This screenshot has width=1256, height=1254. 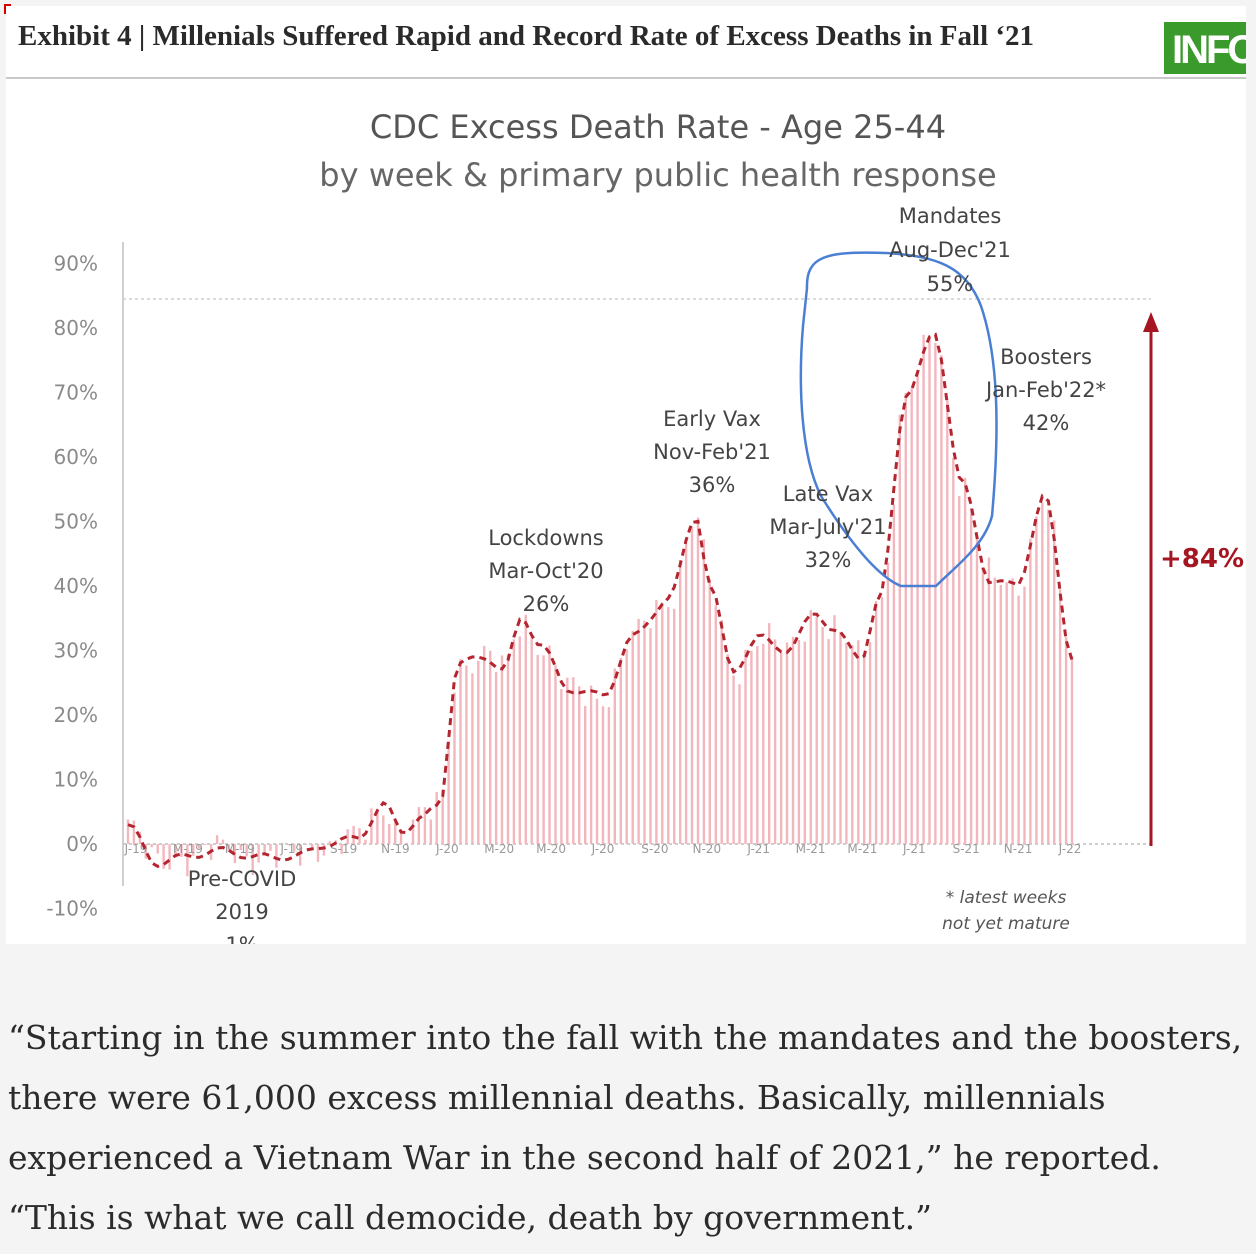 What do you see at coordinates (76, 264) in the screenshot?
I see `y-tick-label: 90%` at bounding box center [76, 264].